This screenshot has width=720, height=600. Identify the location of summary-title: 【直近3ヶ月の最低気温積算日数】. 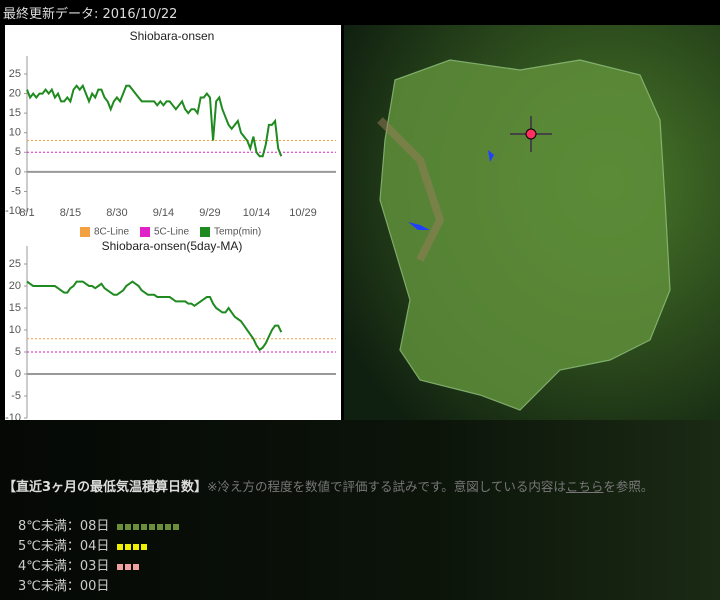
(105, 487).